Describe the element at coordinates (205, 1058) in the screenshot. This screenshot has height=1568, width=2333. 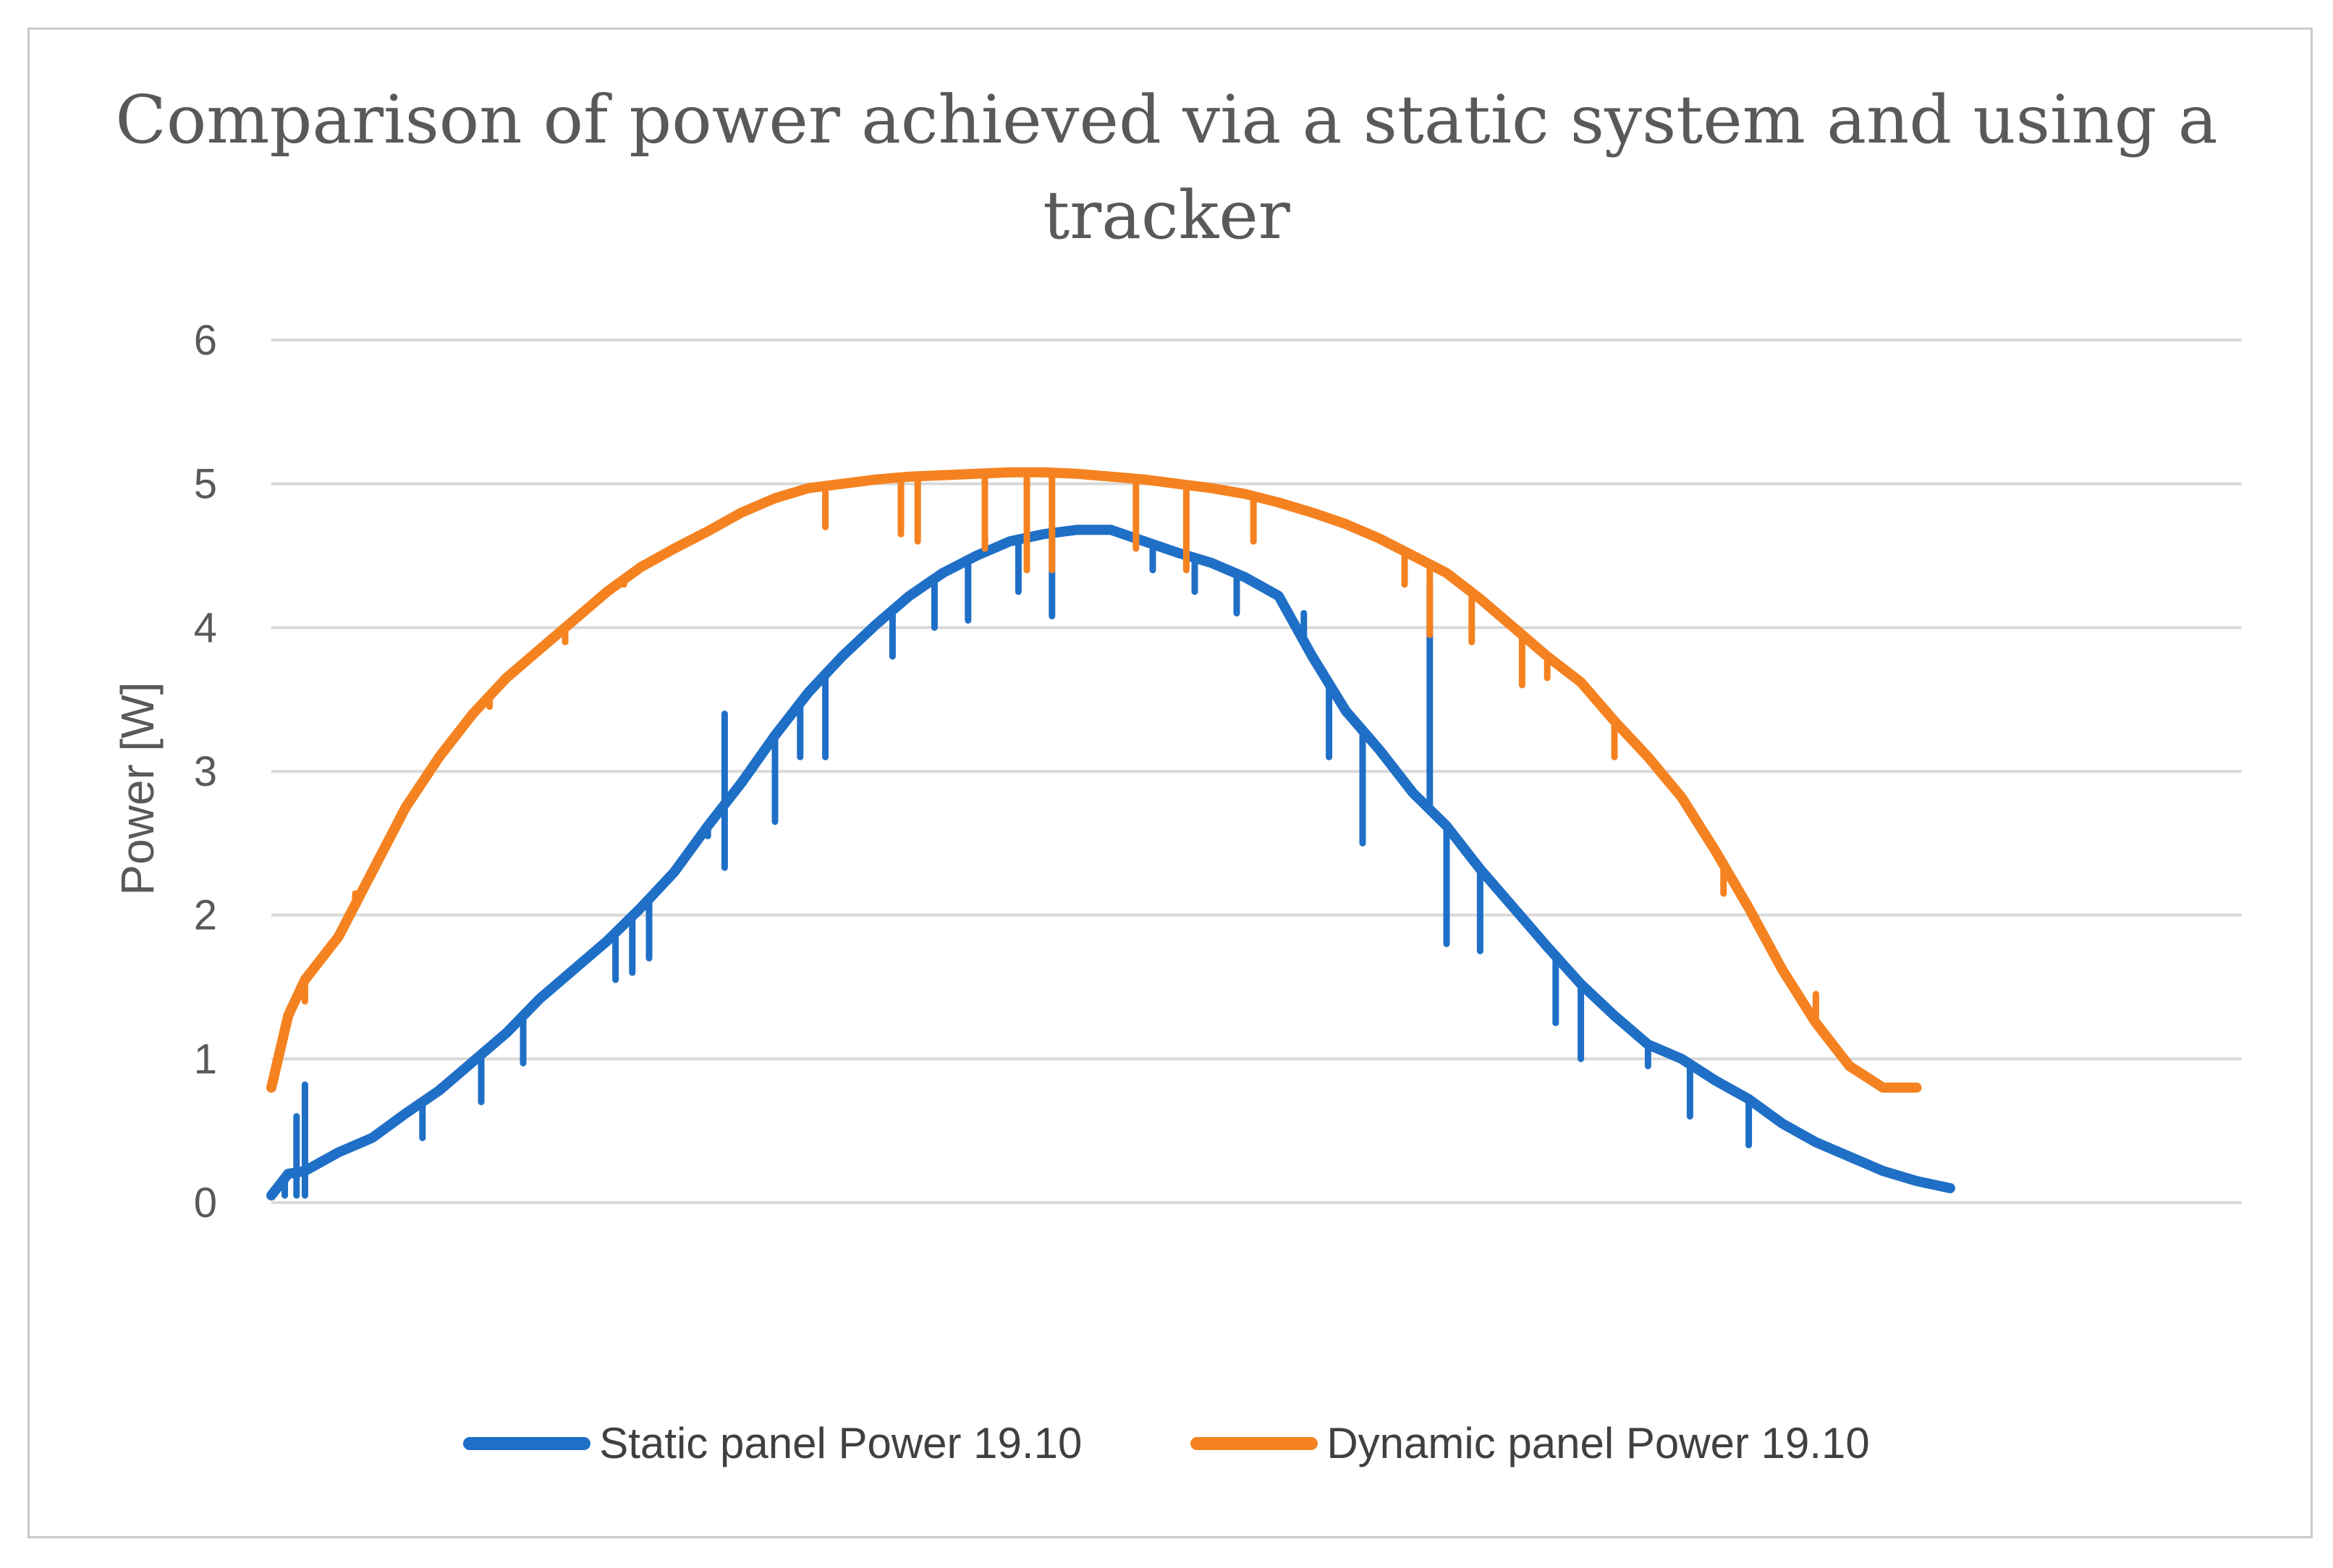
I see `y-tick-label: 1` at that location.